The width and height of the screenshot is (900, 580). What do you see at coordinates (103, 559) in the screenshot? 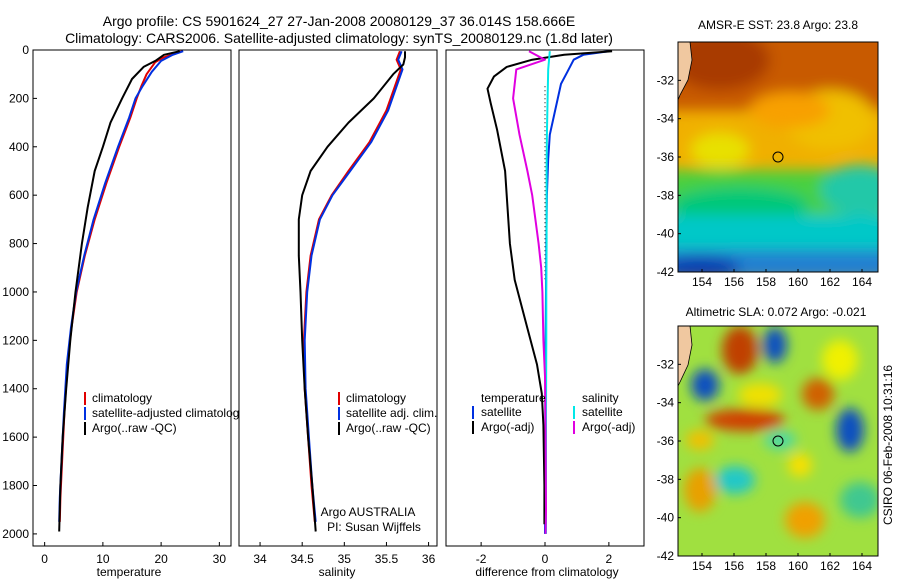
I see `x-tick-label: 10` at bounding box center [103, 559].